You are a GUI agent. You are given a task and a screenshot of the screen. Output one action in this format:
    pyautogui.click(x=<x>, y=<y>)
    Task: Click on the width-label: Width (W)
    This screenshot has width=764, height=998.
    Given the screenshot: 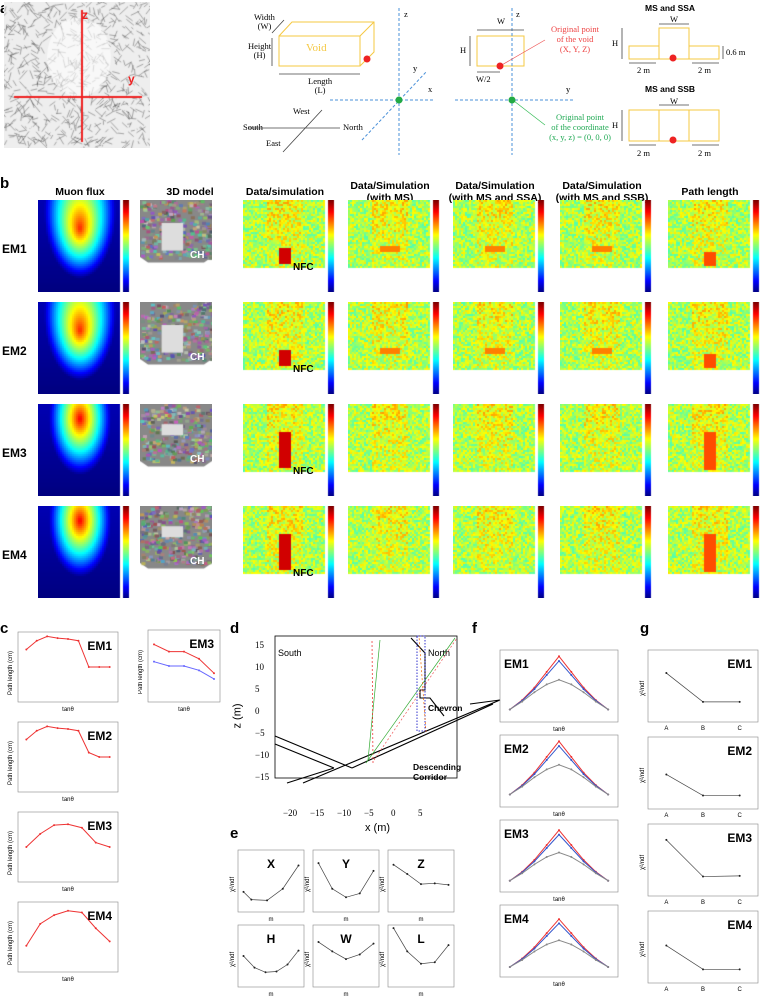 What is the action you would take?
    pyautogui.click(x=264, y=21)
    